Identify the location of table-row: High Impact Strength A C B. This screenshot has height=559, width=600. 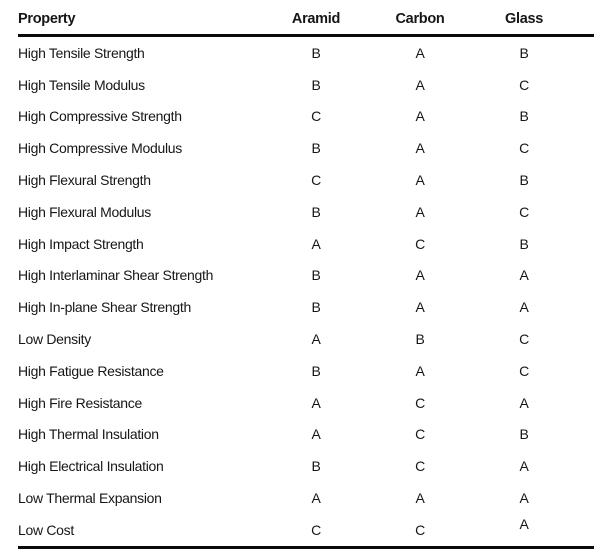
(306, 244).